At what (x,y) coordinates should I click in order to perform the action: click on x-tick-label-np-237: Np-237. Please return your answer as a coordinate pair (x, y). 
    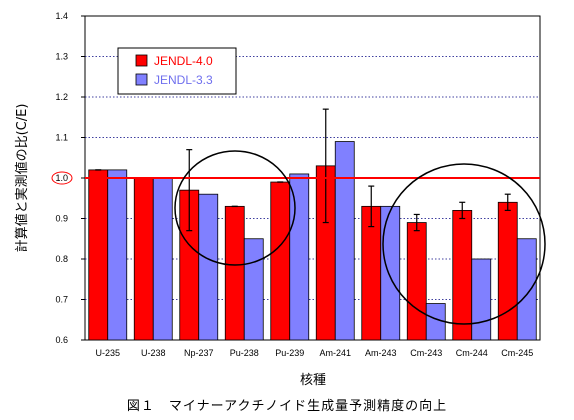
    Looking at the image, I should click on (199, 353).